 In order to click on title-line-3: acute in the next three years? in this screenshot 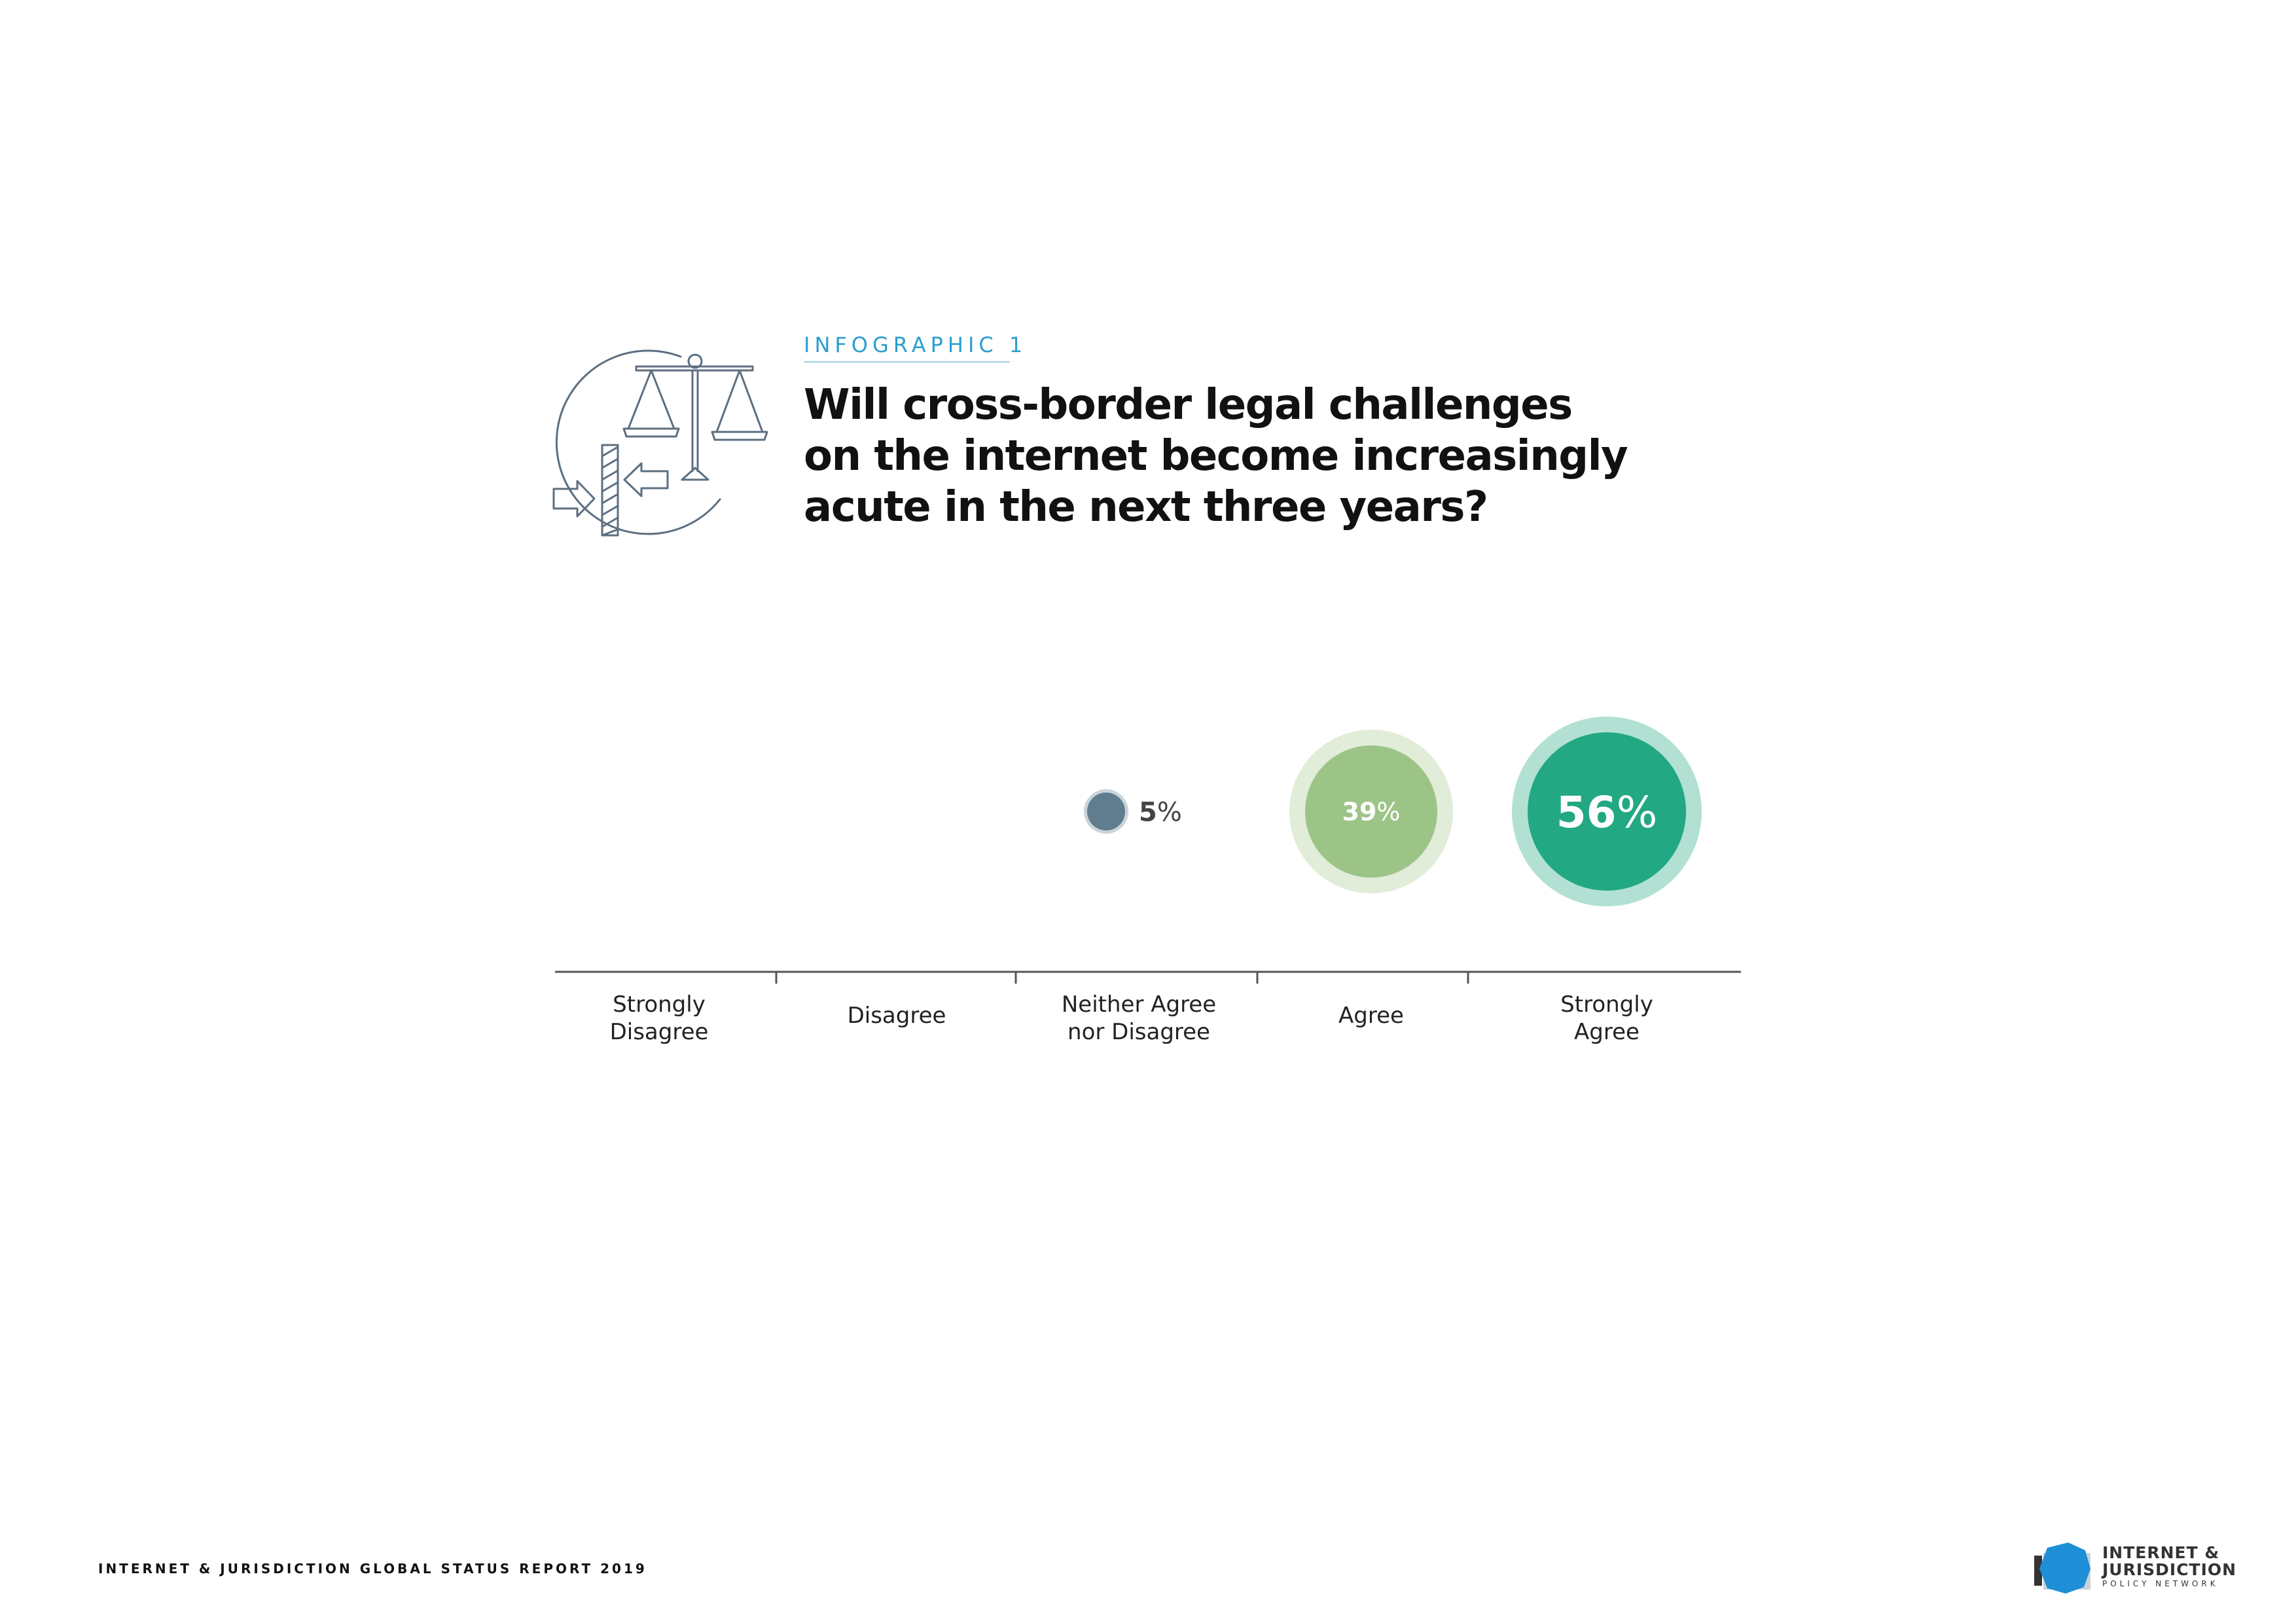, I will do `click(1146, 507)`.